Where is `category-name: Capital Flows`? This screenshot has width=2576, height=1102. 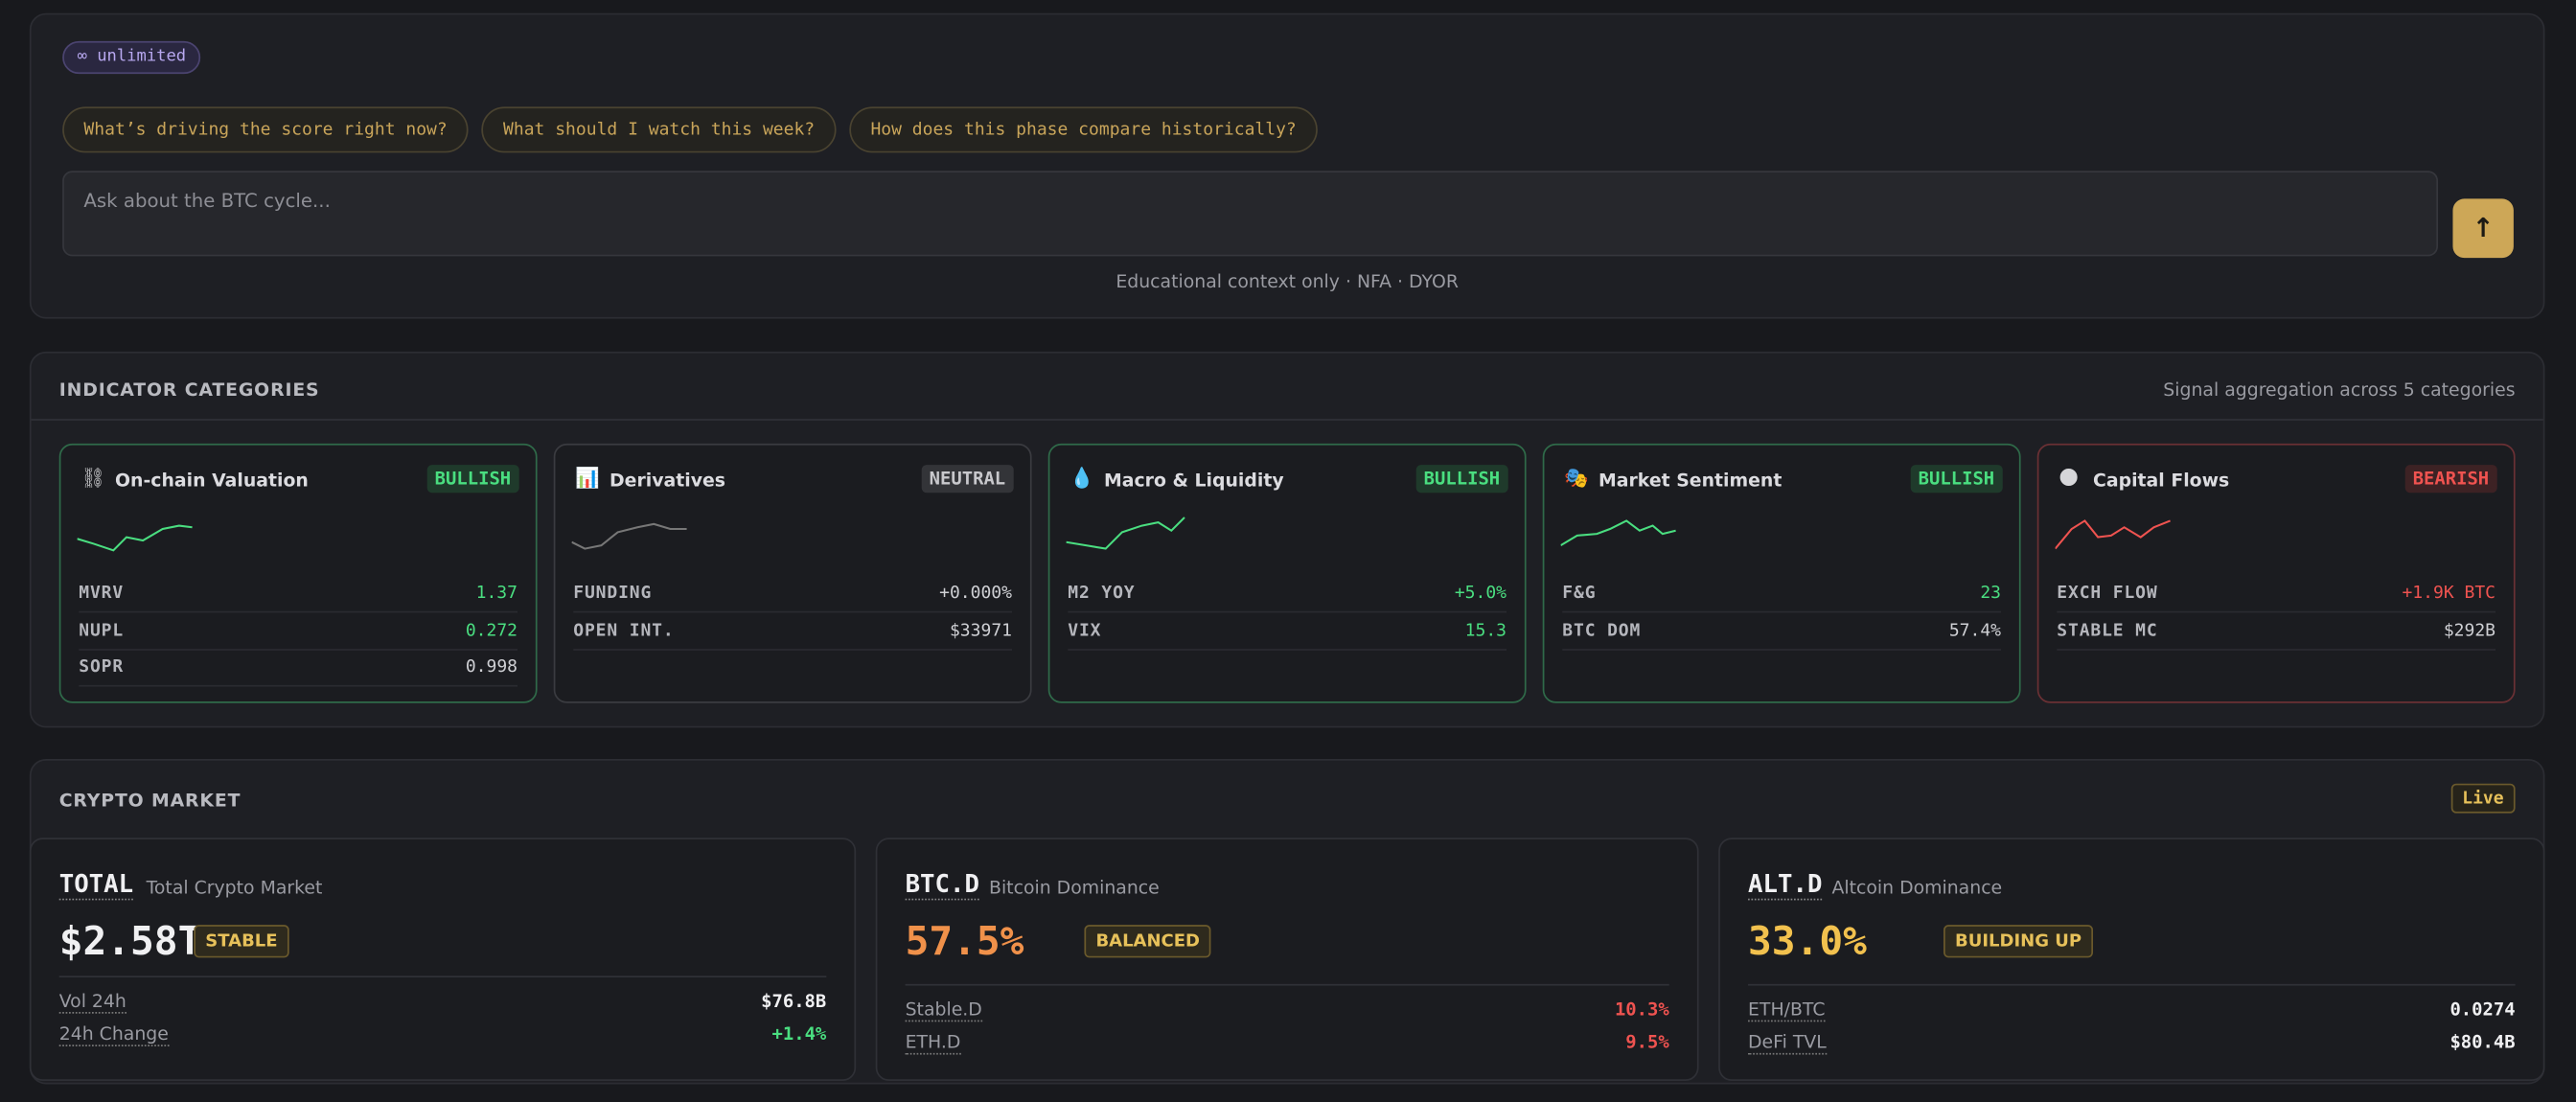
category-name: Capital Flows is located at coordinates (2161, 481).